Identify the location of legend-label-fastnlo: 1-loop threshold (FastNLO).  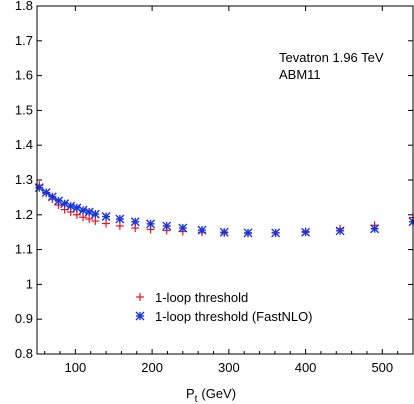
(234, 316).